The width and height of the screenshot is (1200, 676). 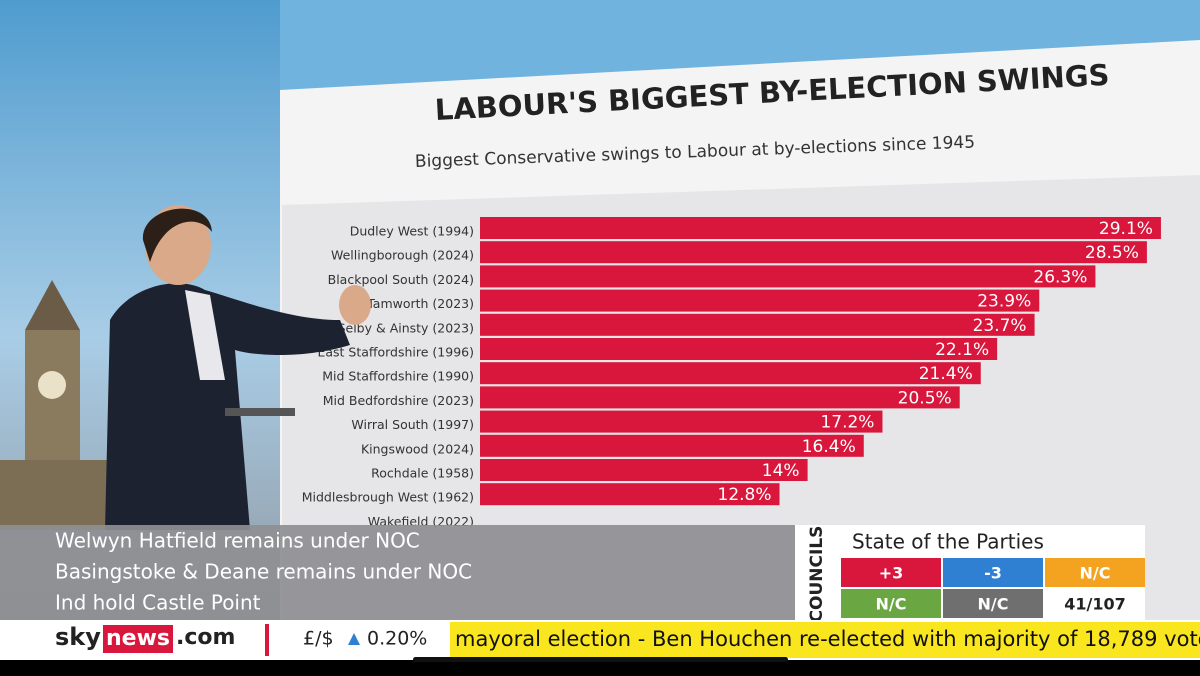 I want to click on value-label: 12.8%, so click(x=745, y=495).